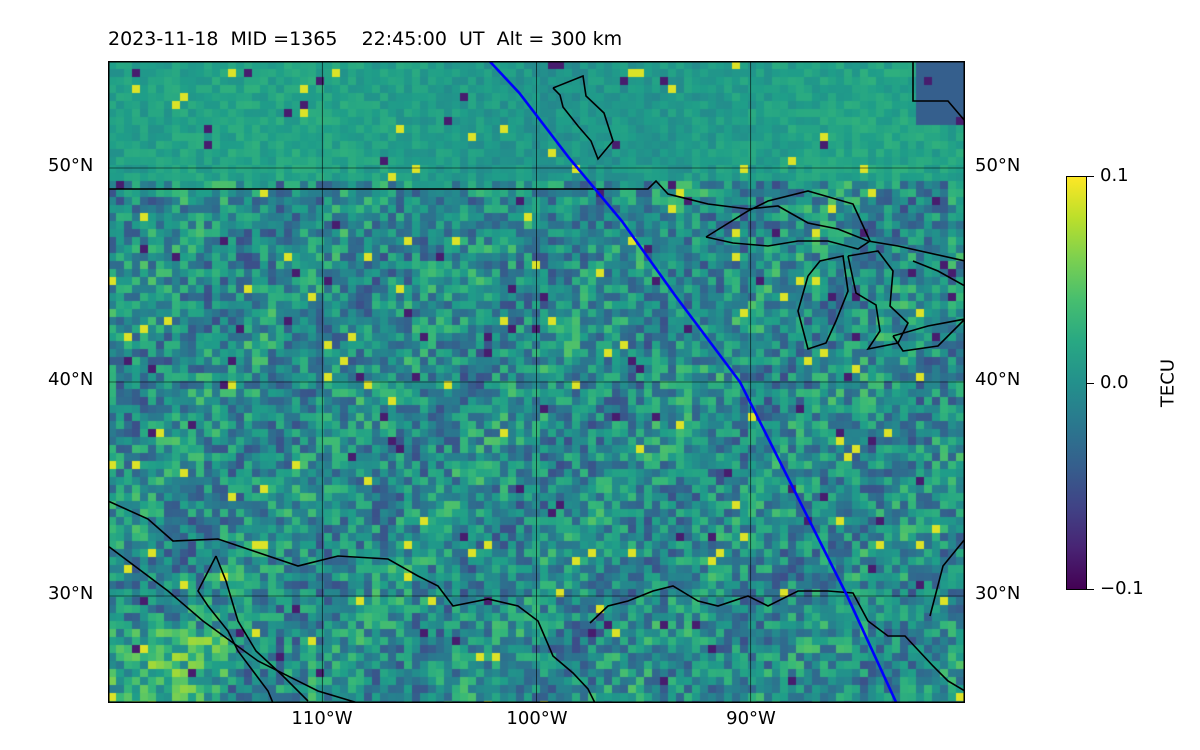 This screenshot has height=750, width=1200. I want to click on mexico-west-coast, so click(233, 624).